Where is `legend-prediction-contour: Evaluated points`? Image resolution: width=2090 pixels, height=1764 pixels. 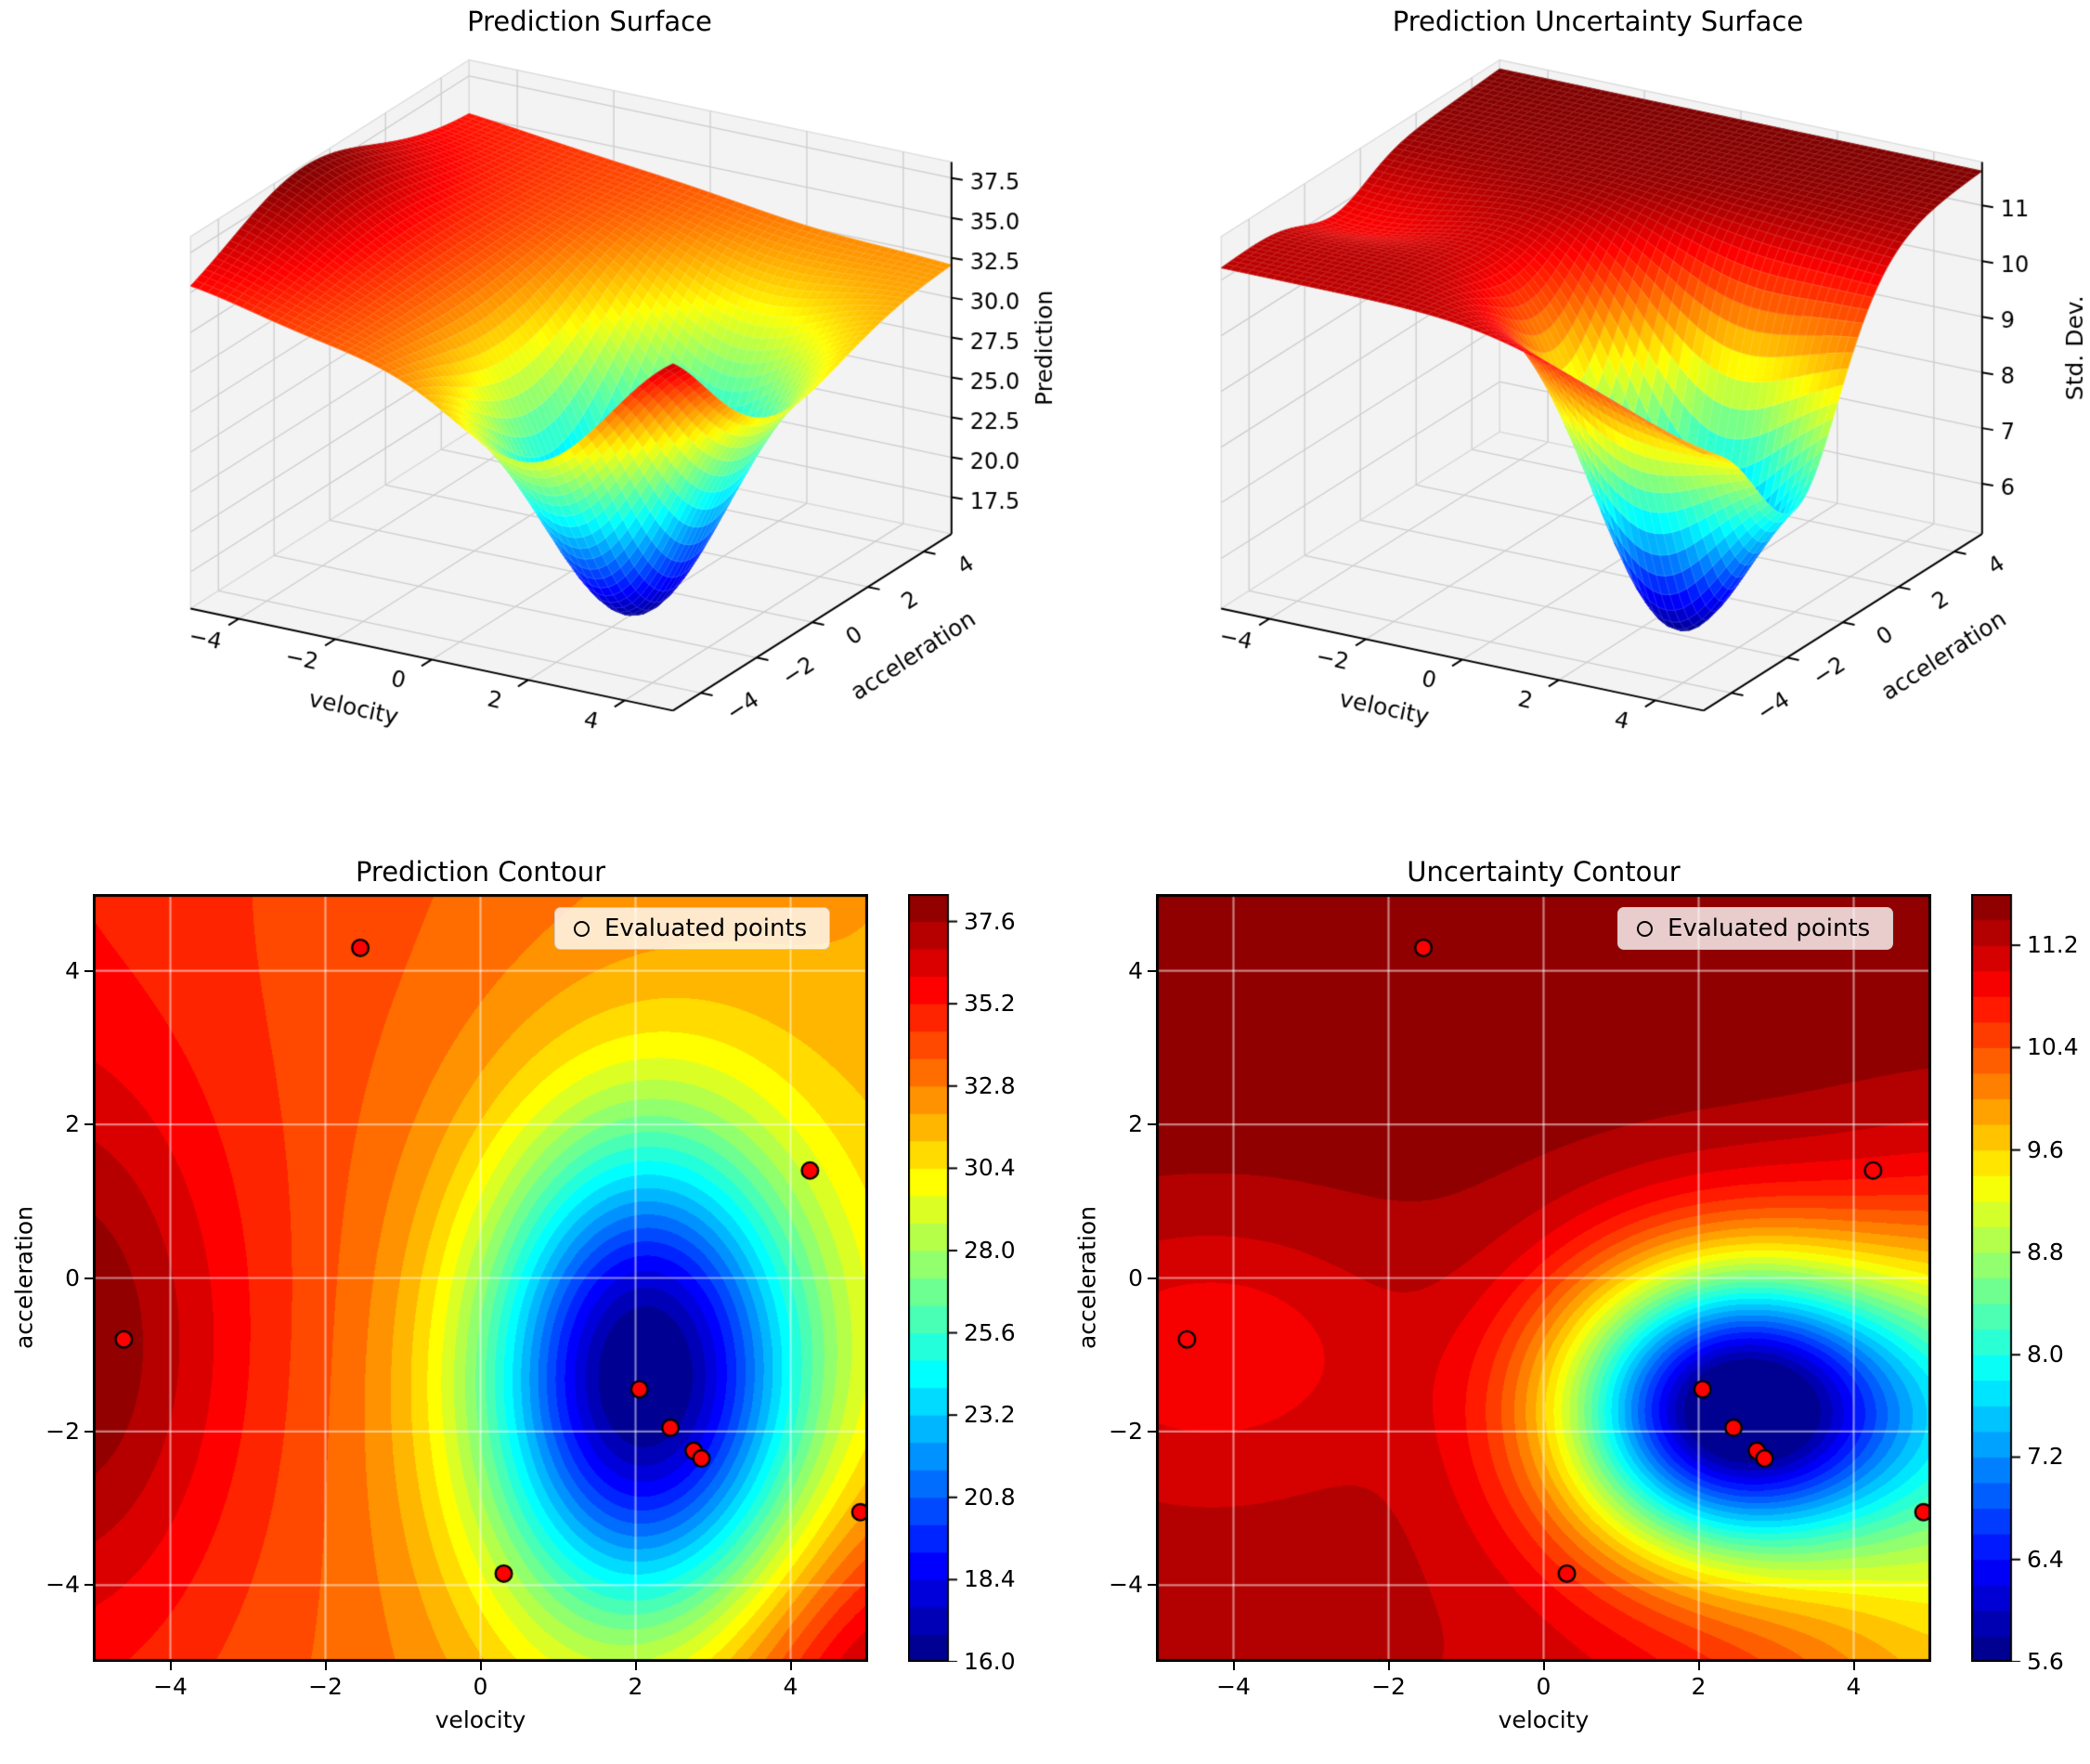 legend-prediction-contour: Evaluated points is located at coordinates (692, 928).